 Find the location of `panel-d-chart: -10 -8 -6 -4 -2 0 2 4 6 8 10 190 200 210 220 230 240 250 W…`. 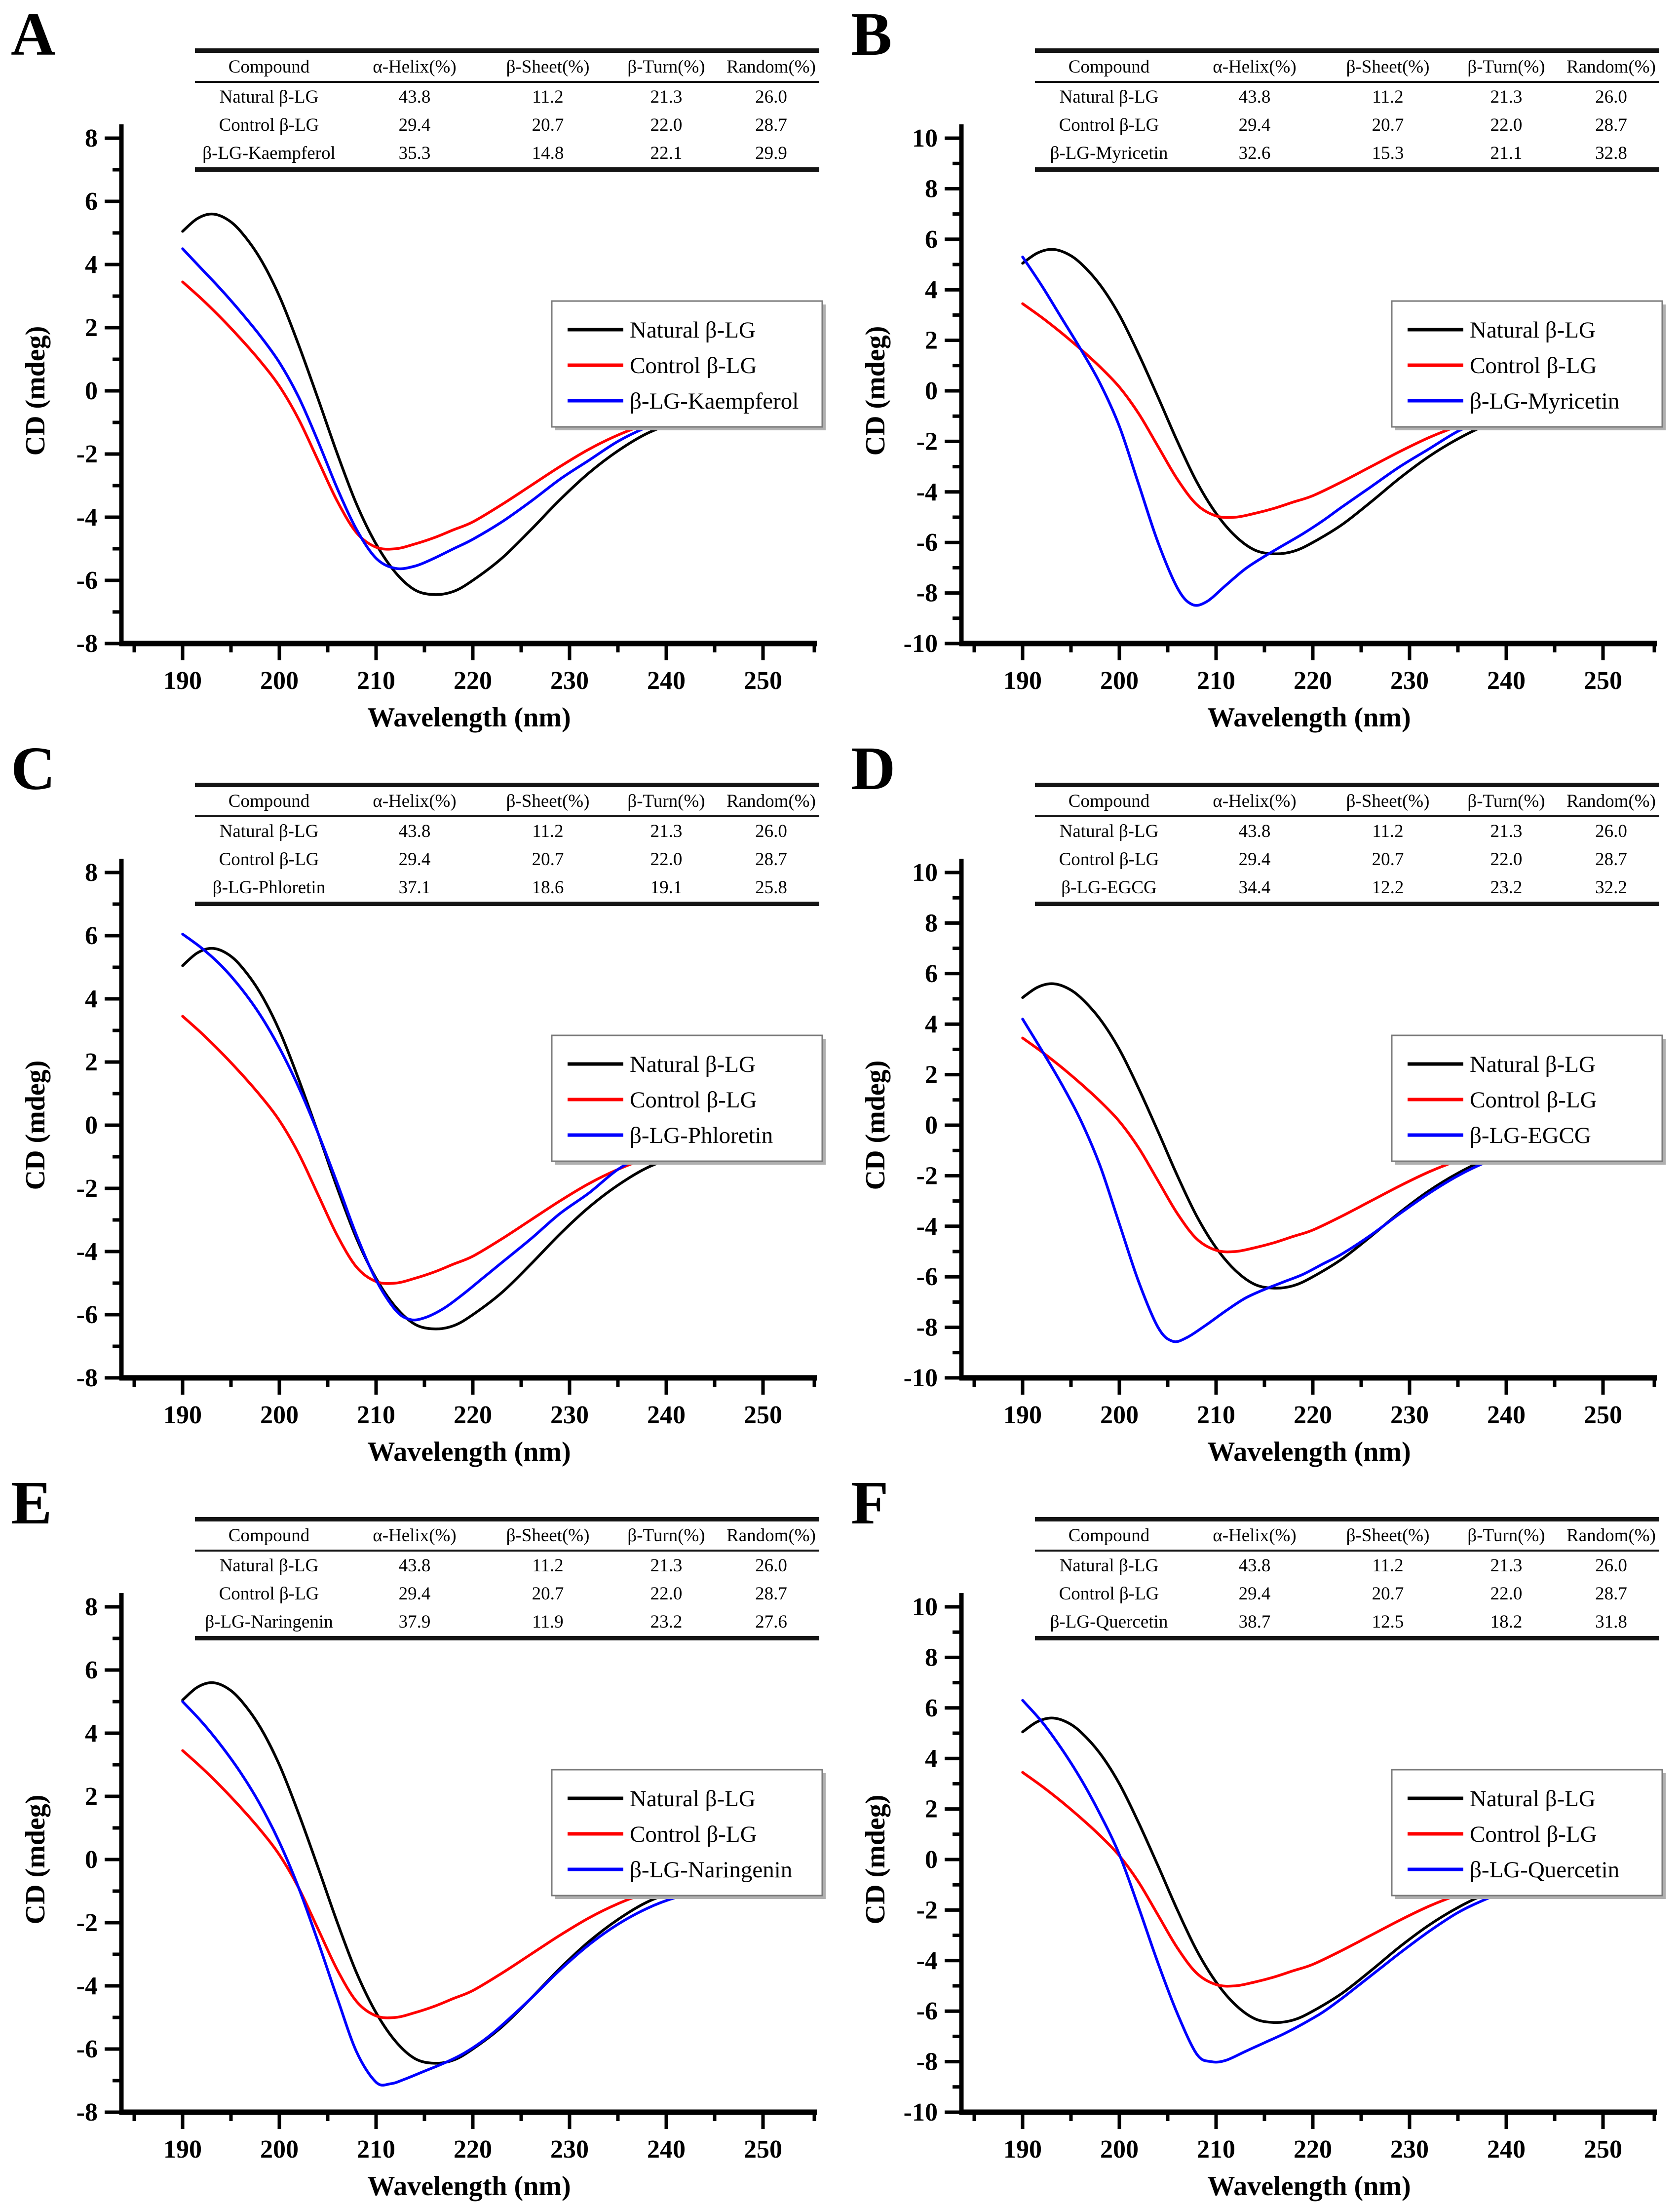

panel-d-chart: -10 -8 -6 -4 -2 0 2 4 6 8 10 190 200 210 220 230 240 250 W… is located at coordinates (1263, 1163).